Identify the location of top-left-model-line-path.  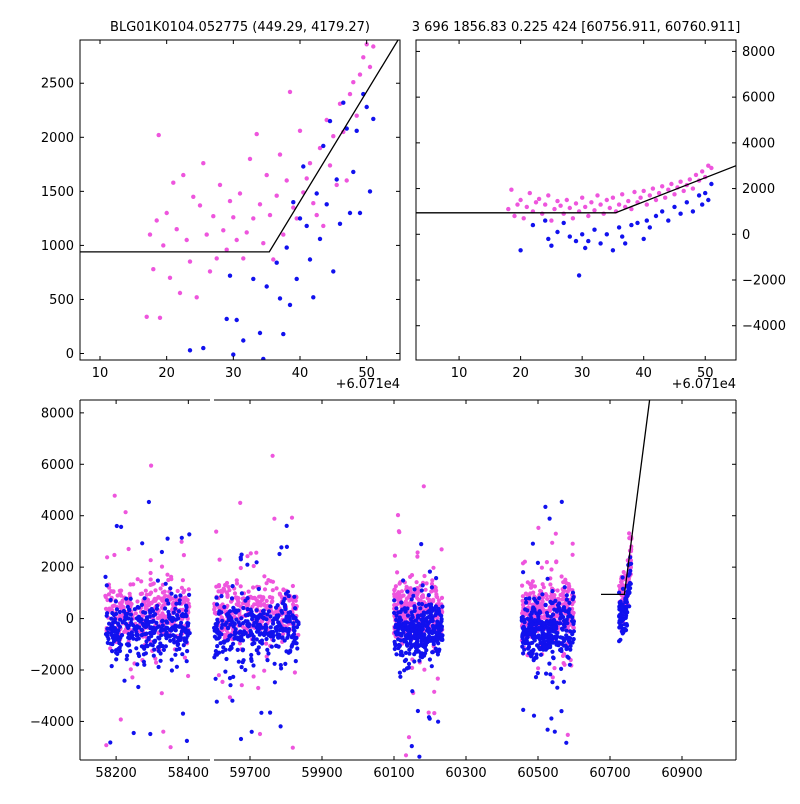
(239, 146).